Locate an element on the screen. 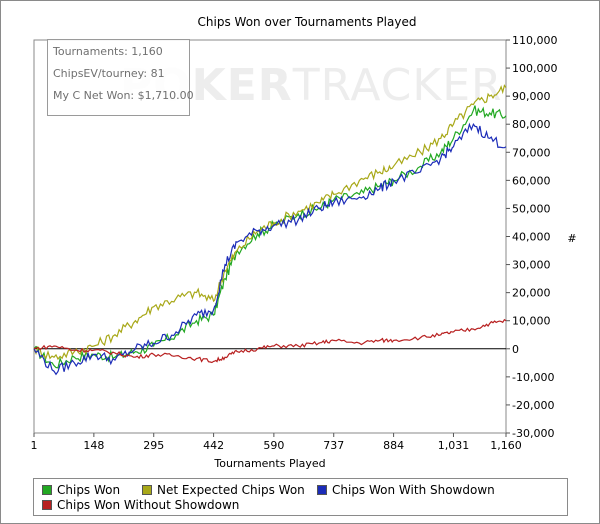 The width and height of the screenshot is (600, 524). x-axis-ticks: 1 148 295 442 590 737 884 1,031 1,160 is located at coordinates (276, 442).